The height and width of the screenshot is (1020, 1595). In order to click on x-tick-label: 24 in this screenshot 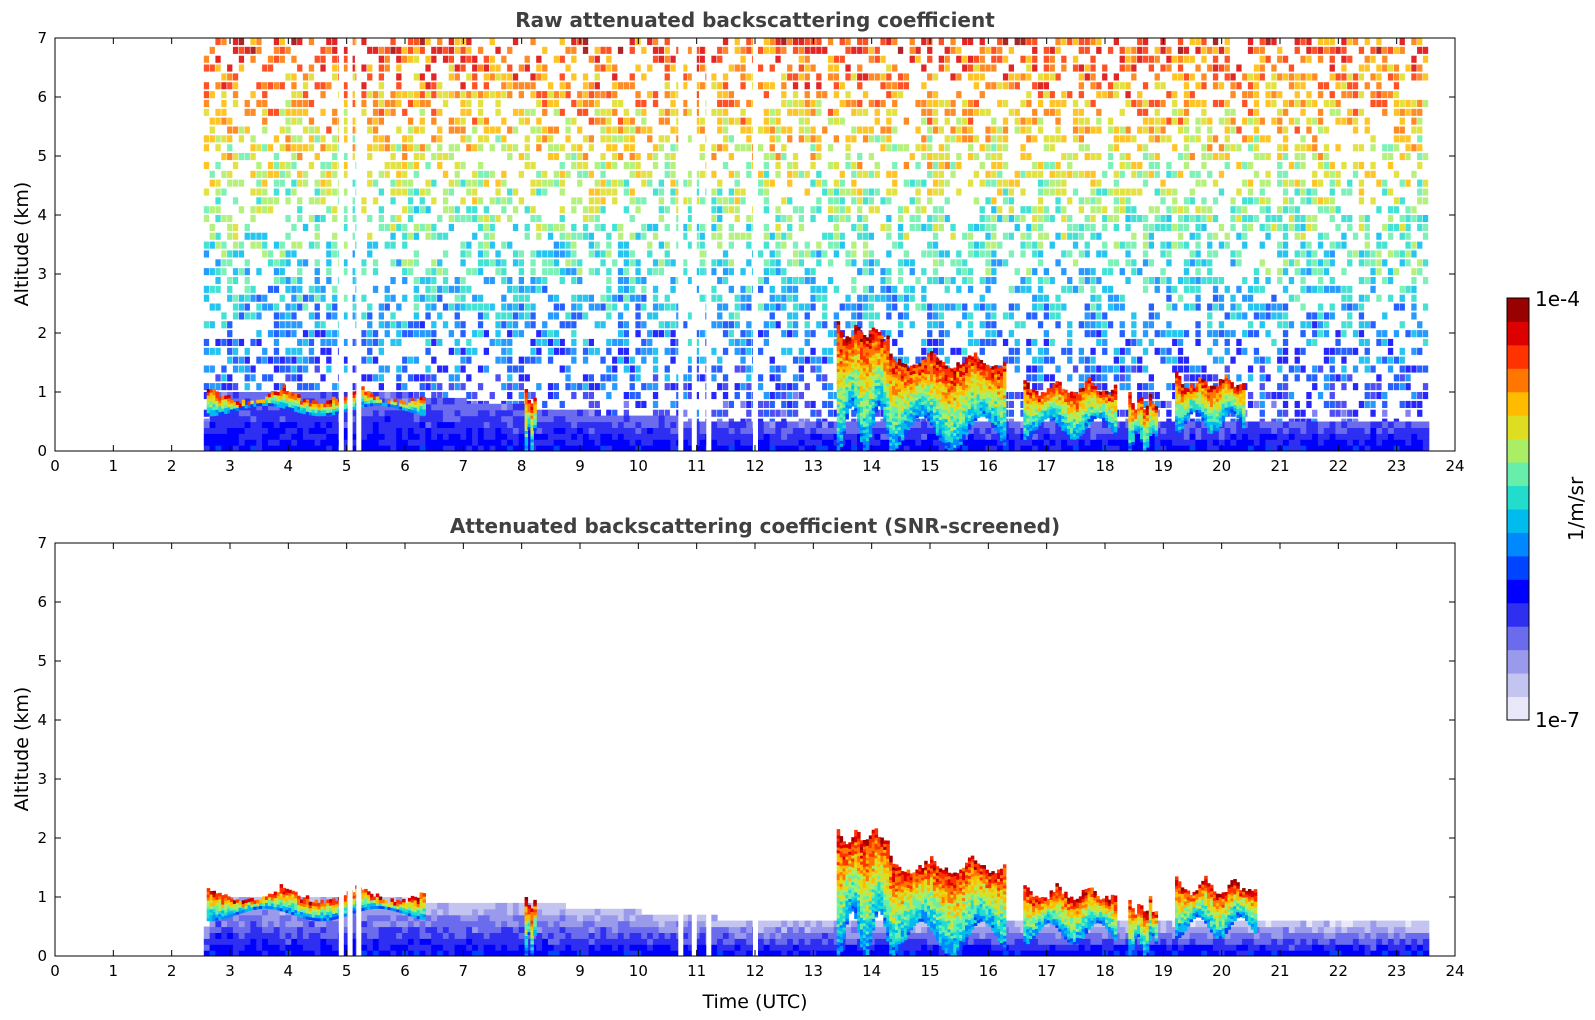, I will do `click(1454, 971)`.